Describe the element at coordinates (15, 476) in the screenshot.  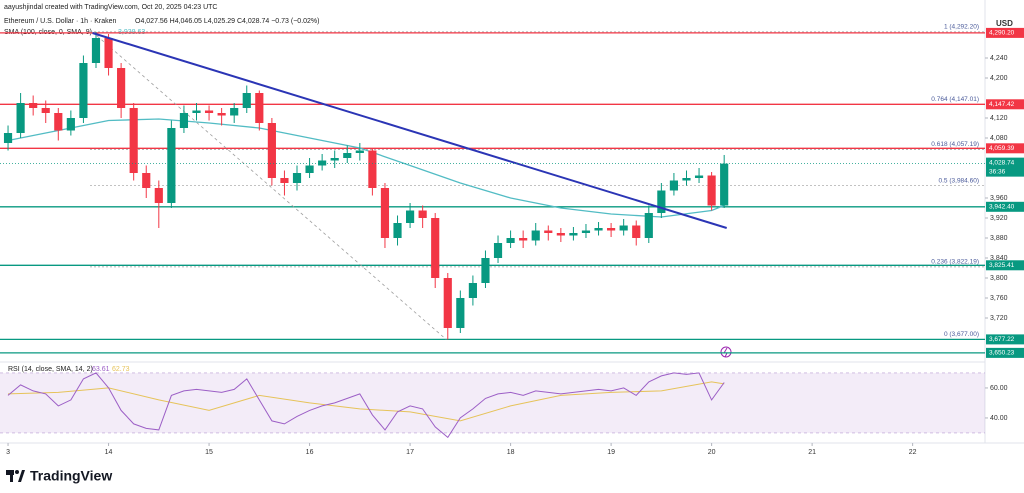
I see `logo` at that location.